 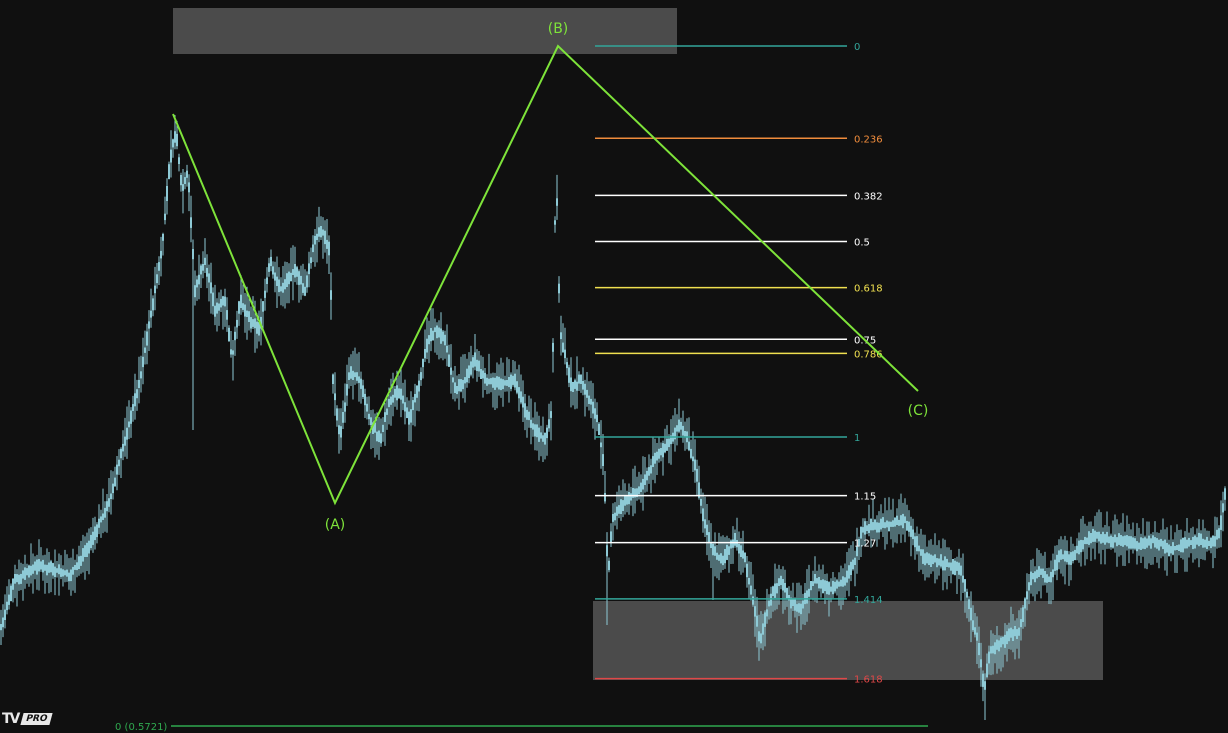 What do you see at coordinates (141, 727) in the screenshot?
I see `reference-line-label: 0 (0.5721)` at bounding box center [141, 727].